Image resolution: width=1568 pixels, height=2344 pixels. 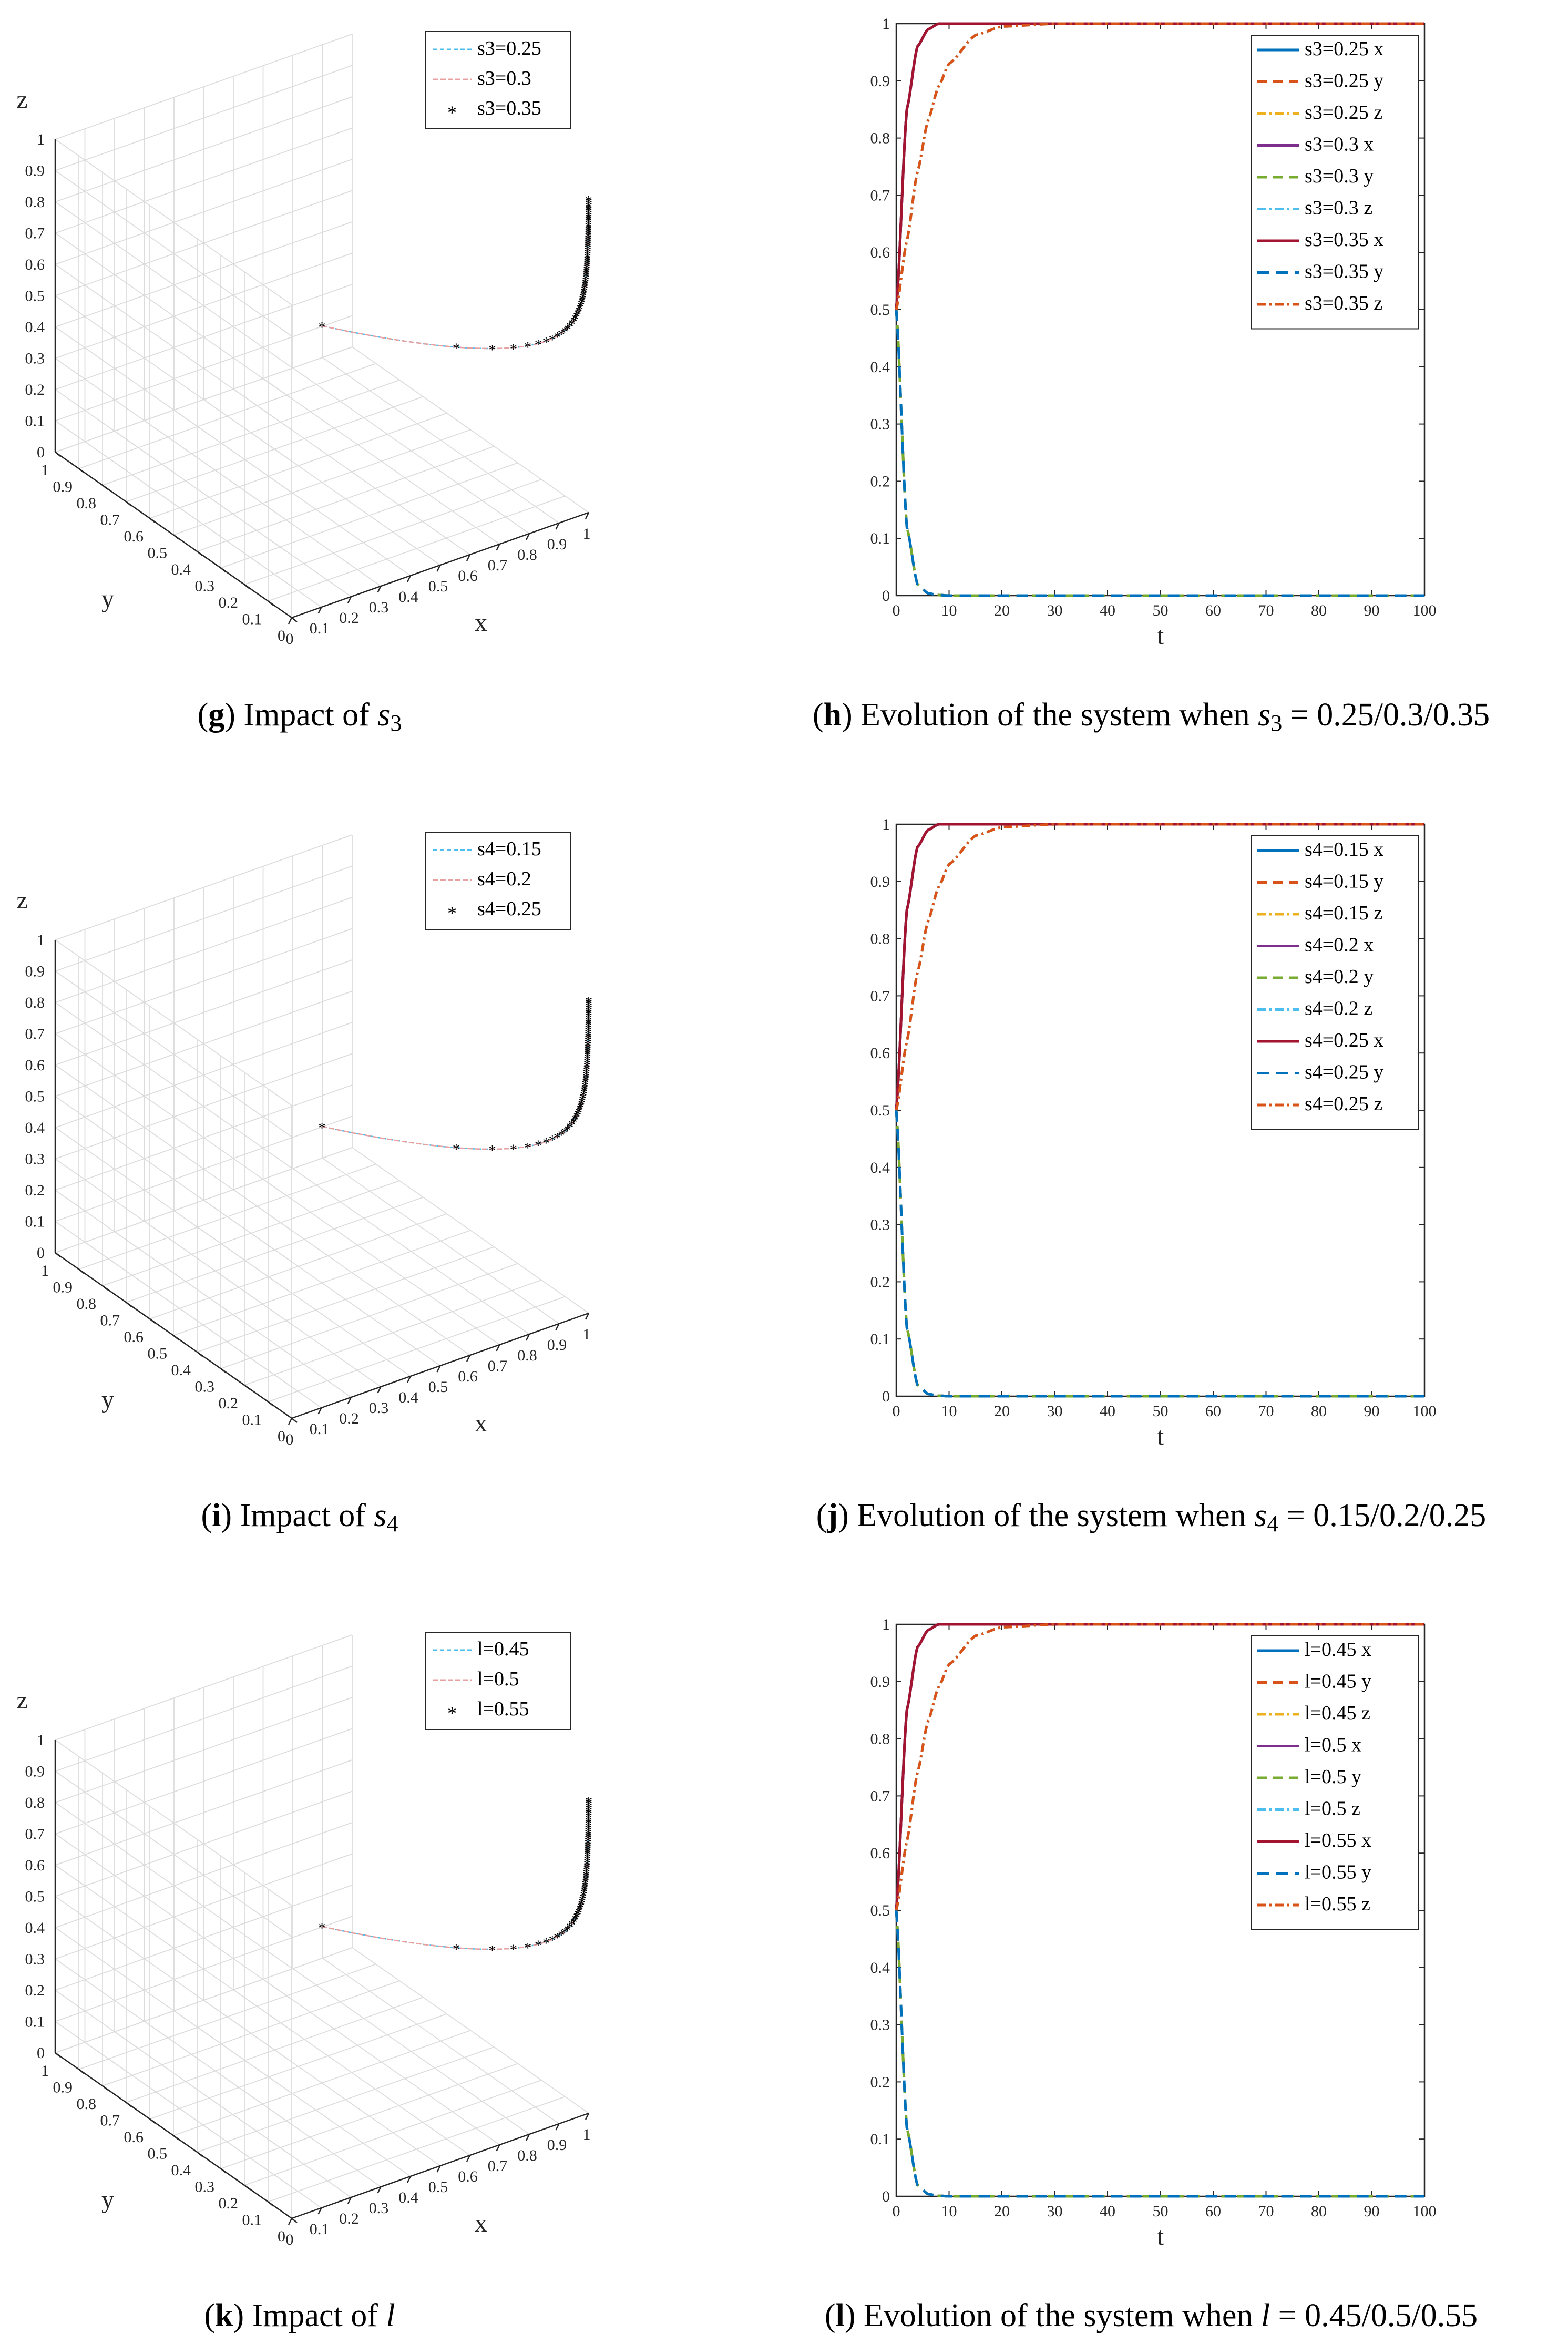 What do you see at coordinates (41, 1253) in the screenshot?
I see `z-tick-label: 0` at bounding box center [41, 1253].